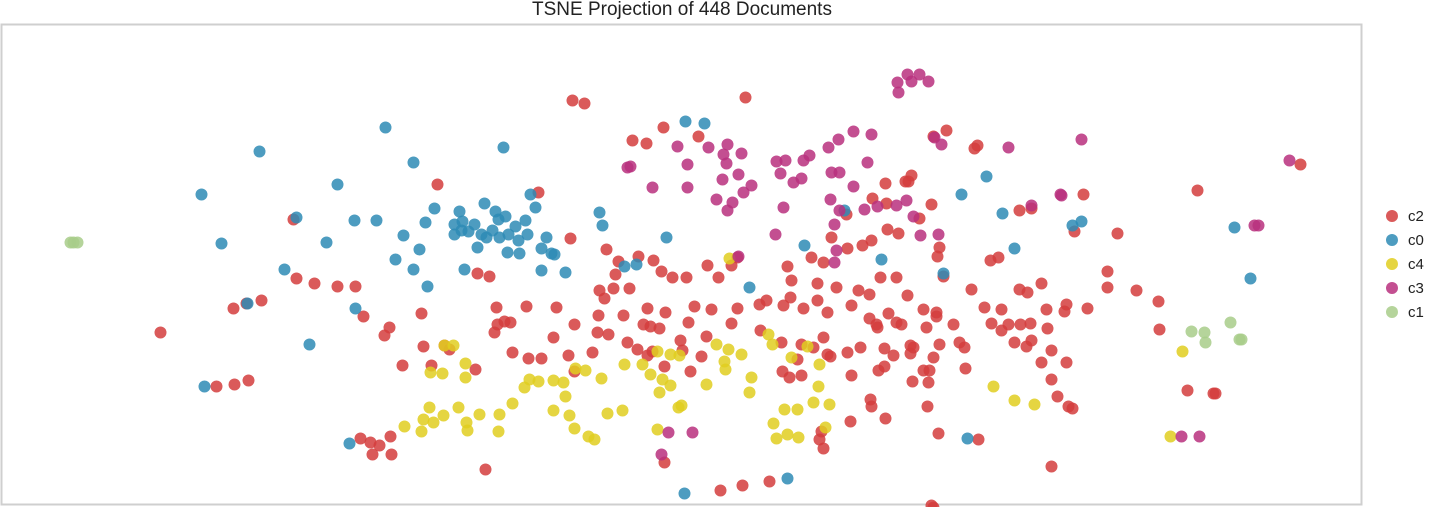  I want to click on legend-marker, so click(1392, 216).